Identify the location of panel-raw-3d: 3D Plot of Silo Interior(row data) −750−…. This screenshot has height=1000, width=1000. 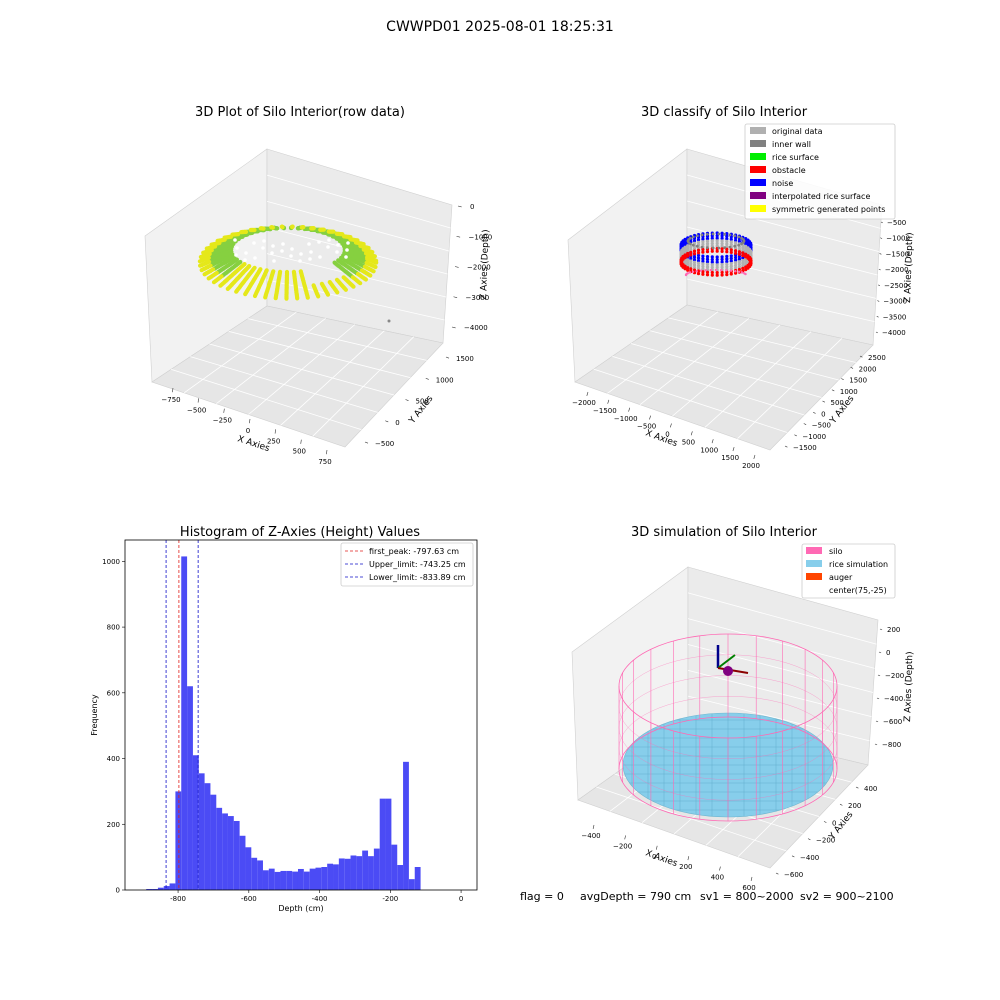
(318, 285).